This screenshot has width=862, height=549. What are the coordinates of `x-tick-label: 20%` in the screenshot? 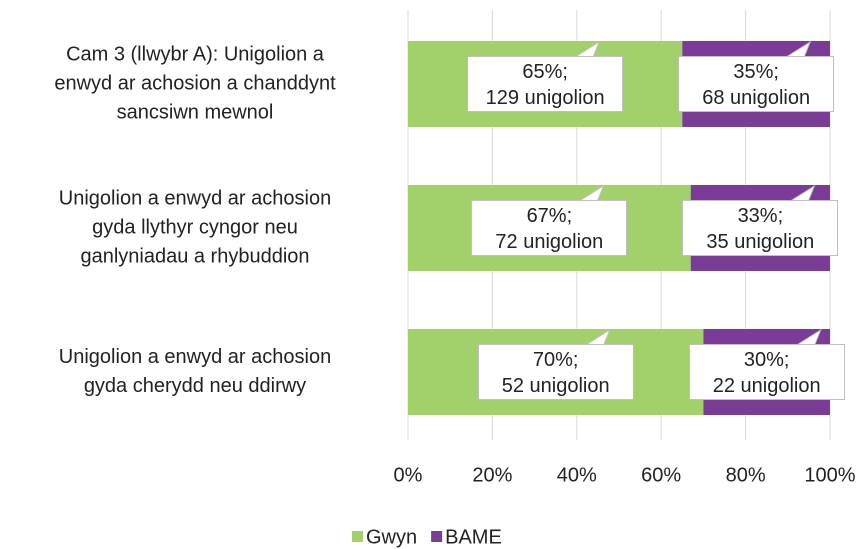 It's located at (492, 475).